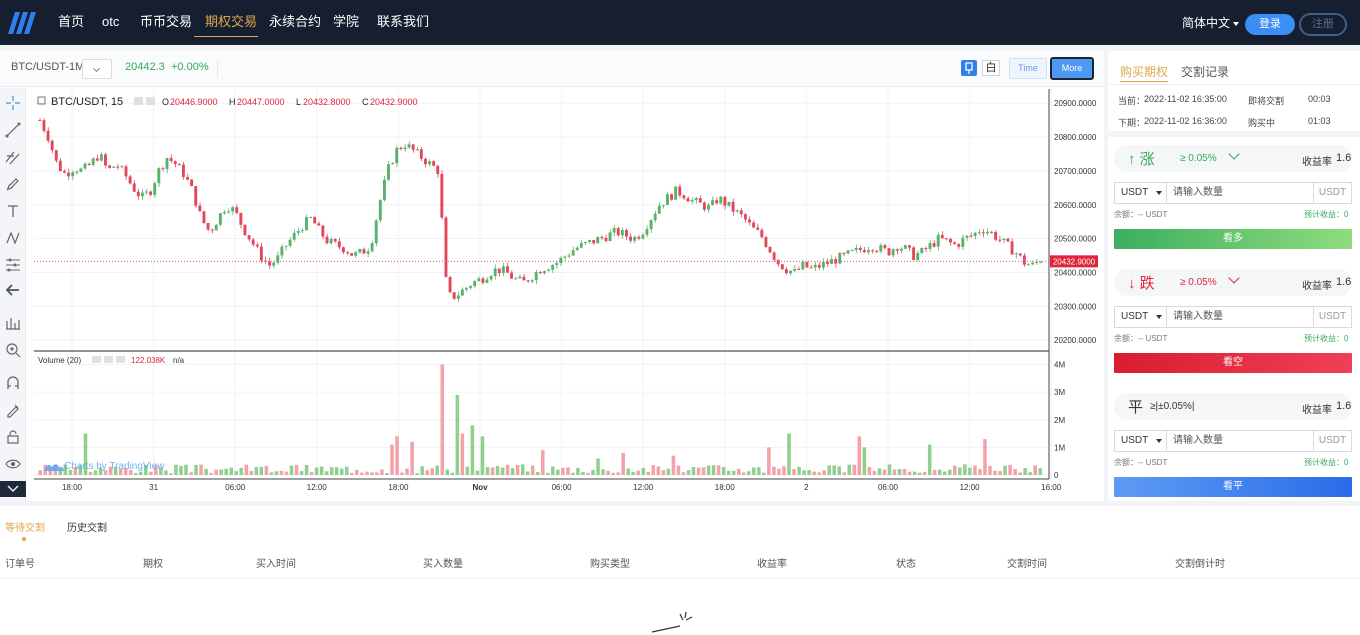 The width and height of the screenshot is (1360, 635). I want to click on col-delivery-countdown: 交割倒计时, so click(1200, 564).